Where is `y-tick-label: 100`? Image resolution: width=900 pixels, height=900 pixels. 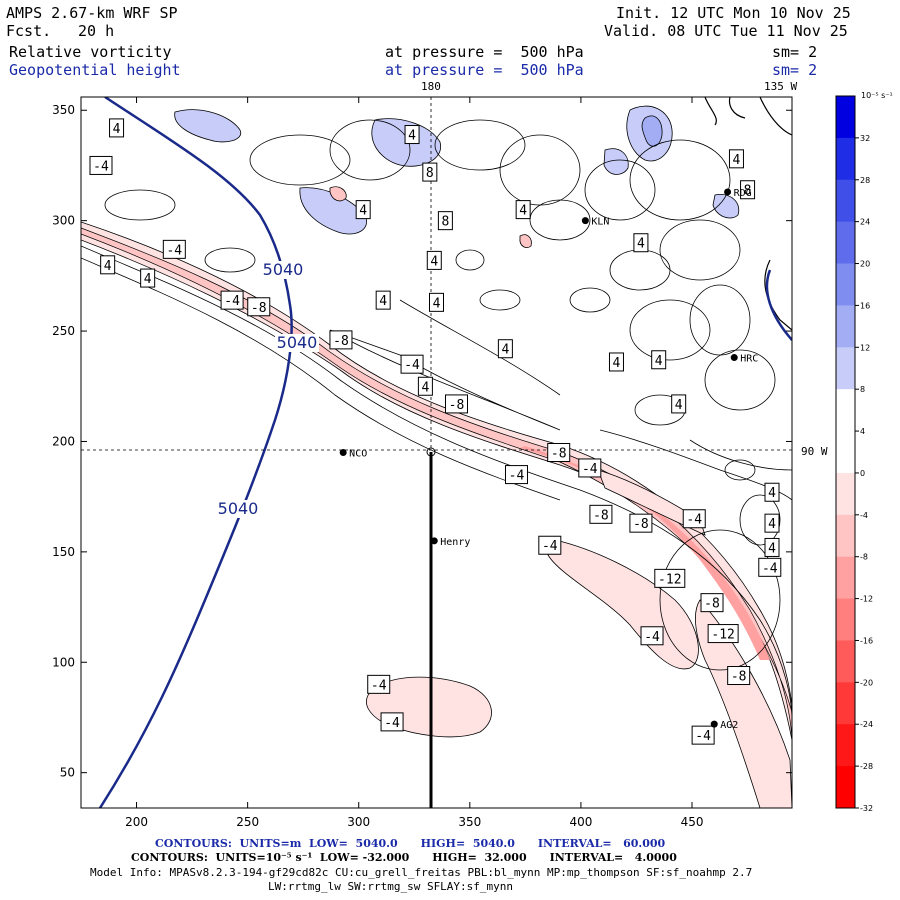
y-tick-label: 100 is located at coordinates (63, 662).